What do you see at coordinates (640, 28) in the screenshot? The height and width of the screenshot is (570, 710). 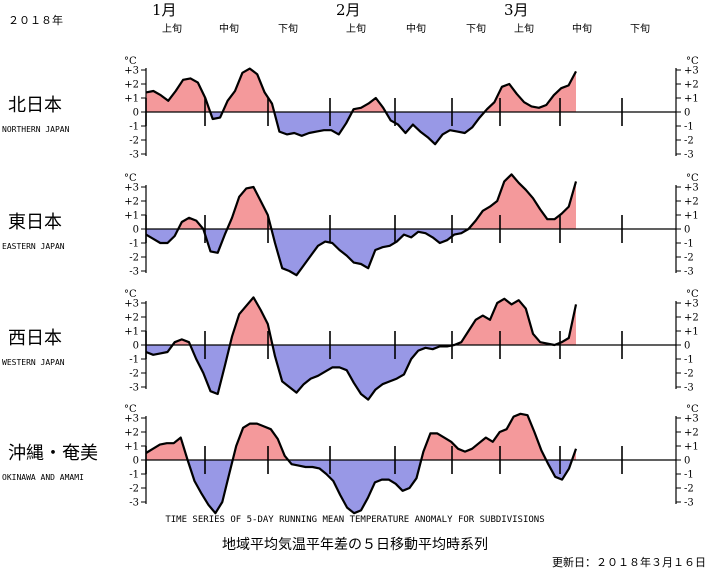 I see `dekad-label-3-3: 下旬` at bounding box center [640, 28].